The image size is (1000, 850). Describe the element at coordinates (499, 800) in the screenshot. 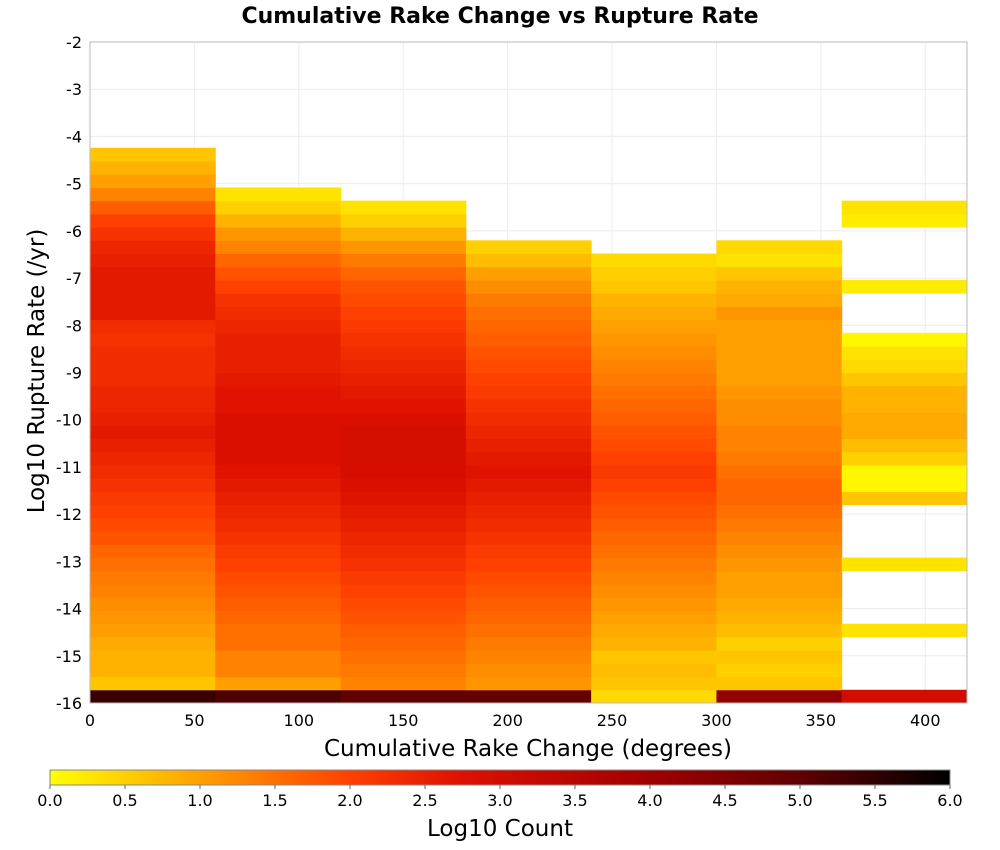

I see `colorbar-tick-label: 3.0` at that location.